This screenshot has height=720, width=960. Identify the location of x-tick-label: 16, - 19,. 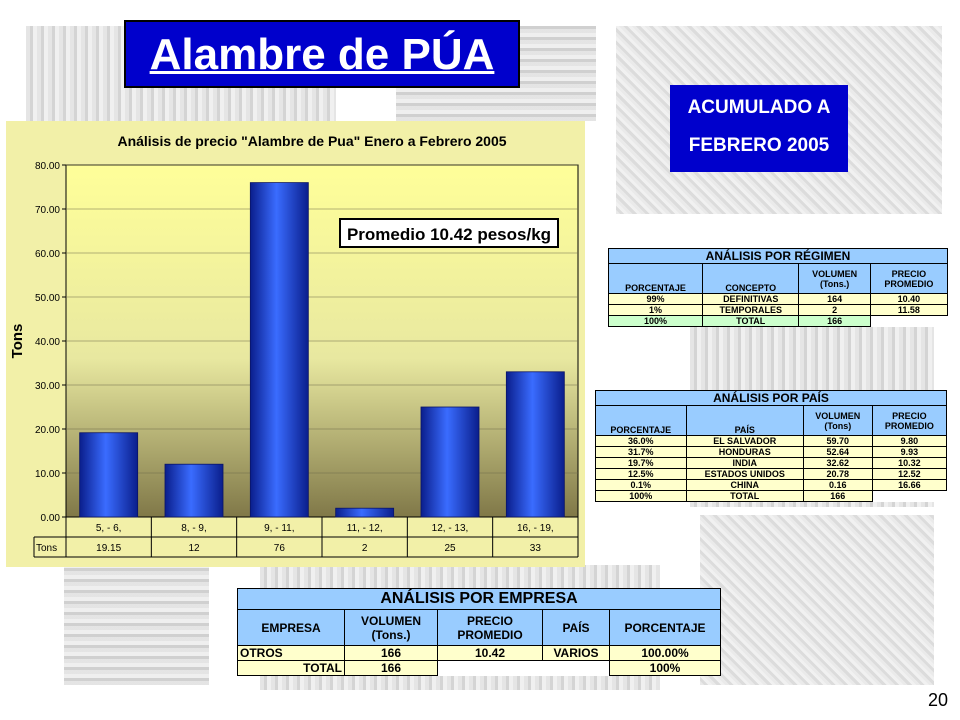
(535, 528).